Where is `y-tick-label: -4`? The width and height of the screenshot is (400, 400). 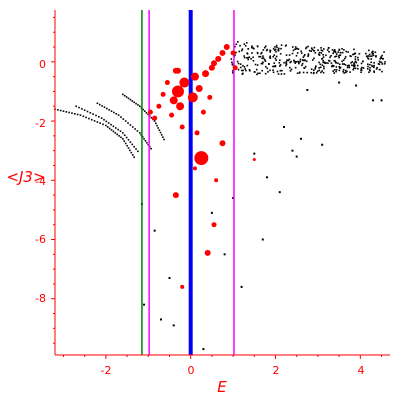 y-tick-label: -4 is located at coordinates (40, 181).